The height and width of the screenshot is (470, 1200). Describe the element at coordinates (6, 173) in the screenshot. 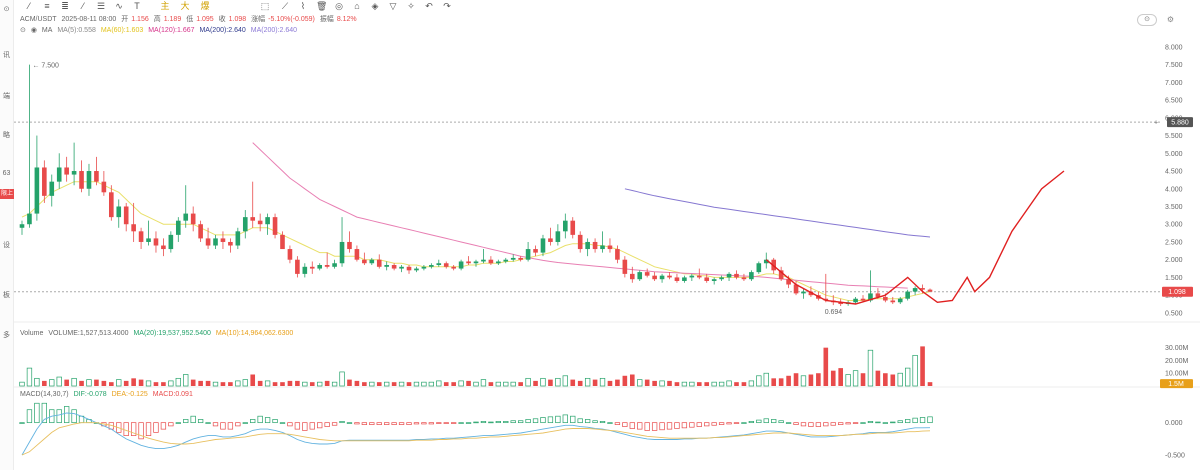

I see `rail-label-63: 63` at that location.